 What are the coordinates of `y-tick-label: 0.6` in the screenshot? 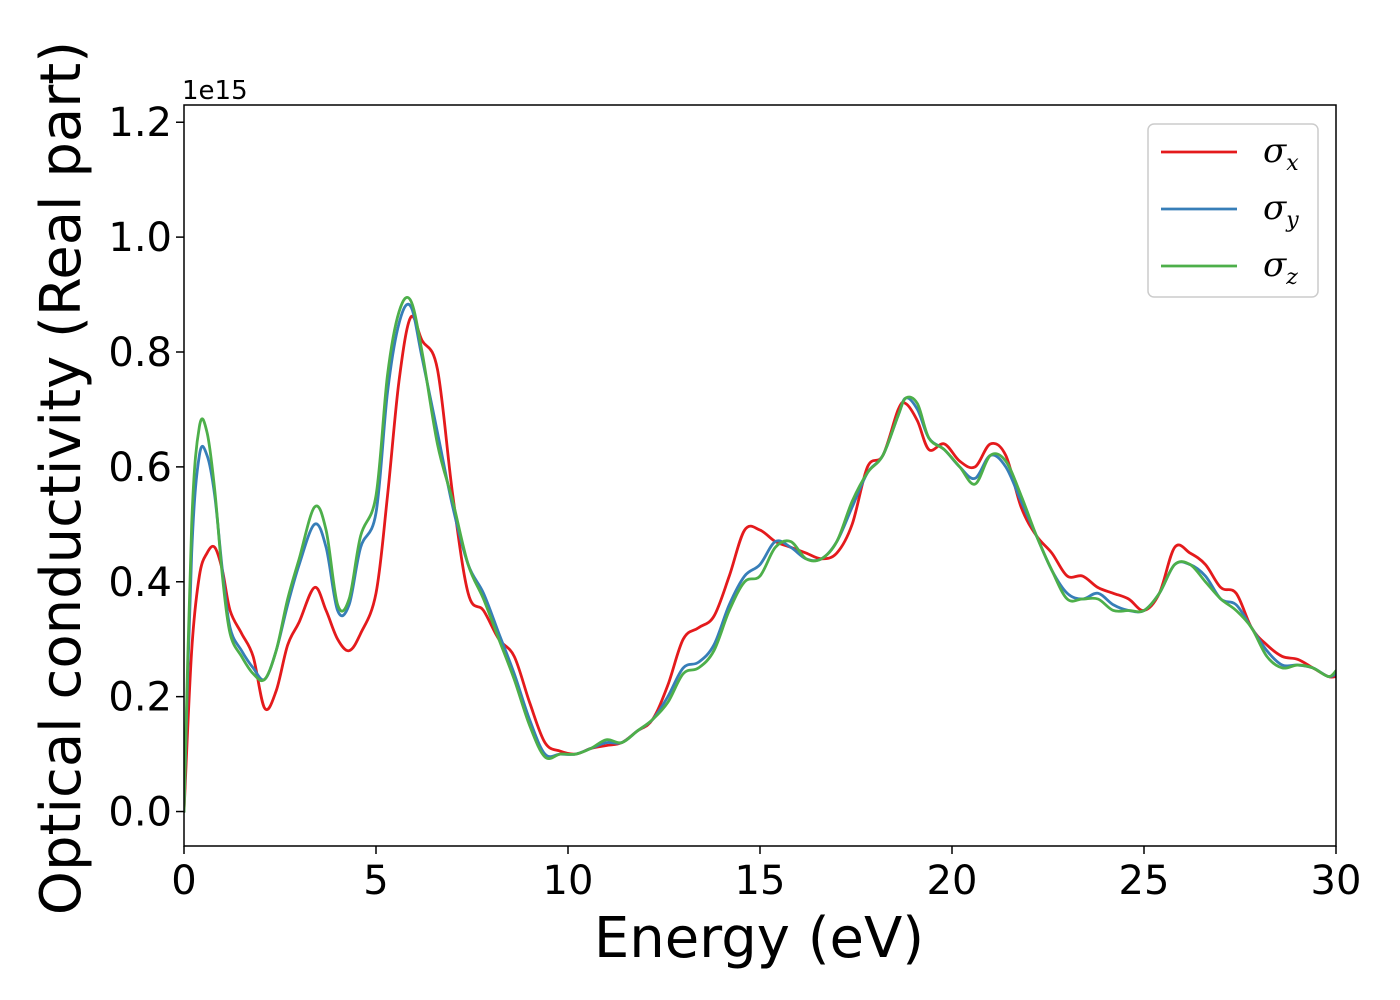 It's located at (140, 468).